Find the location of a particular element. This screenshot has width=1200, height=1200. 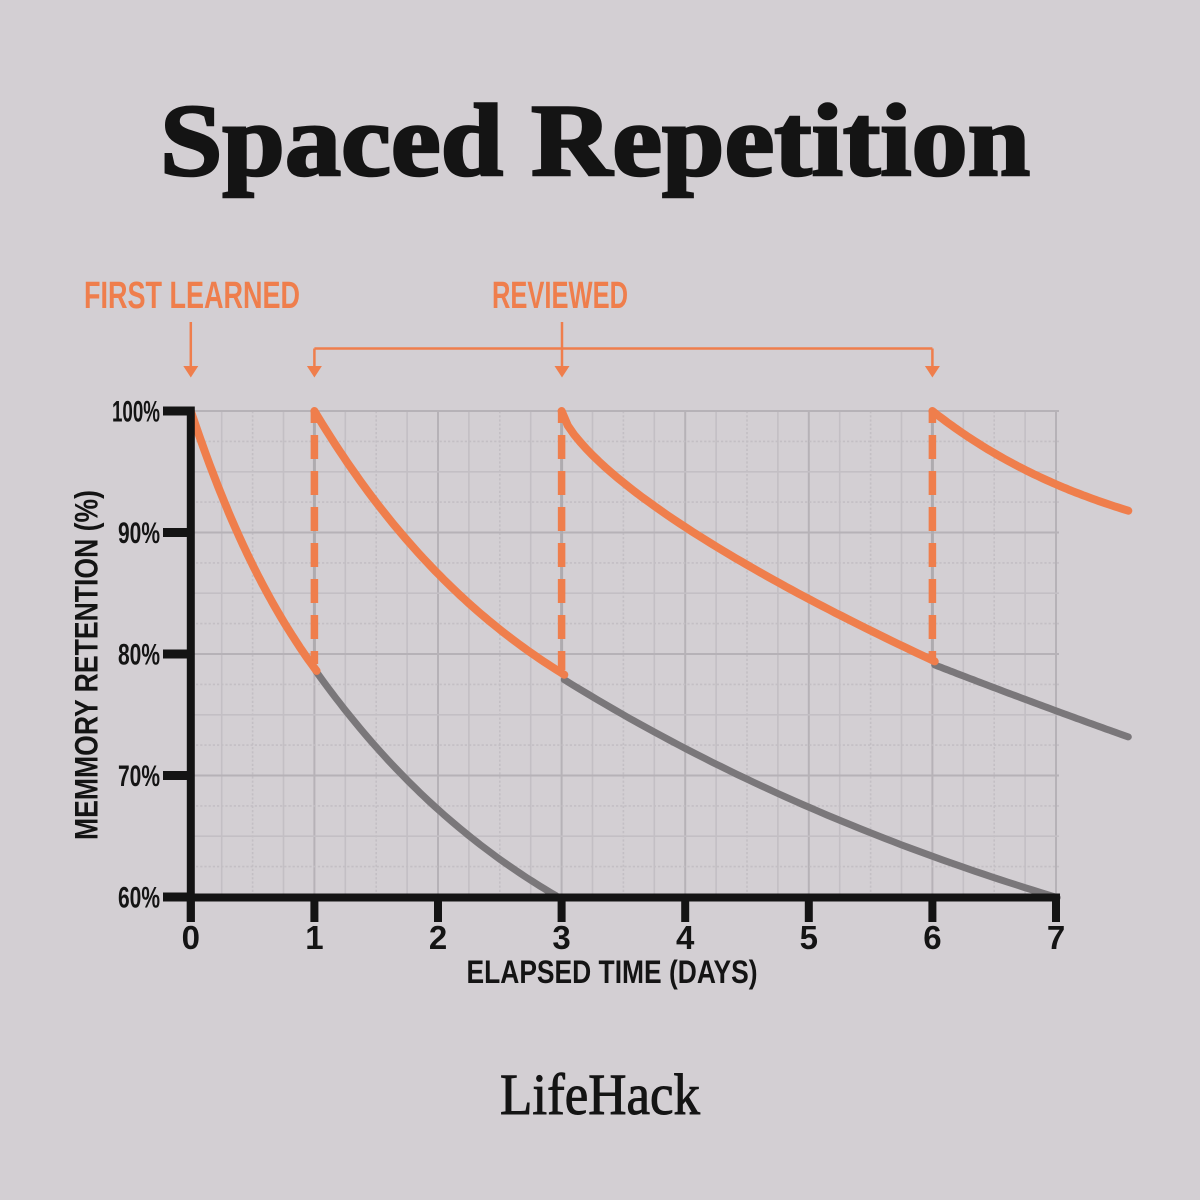

svg-text: LifeHack is located at coordinates (600, 1094).